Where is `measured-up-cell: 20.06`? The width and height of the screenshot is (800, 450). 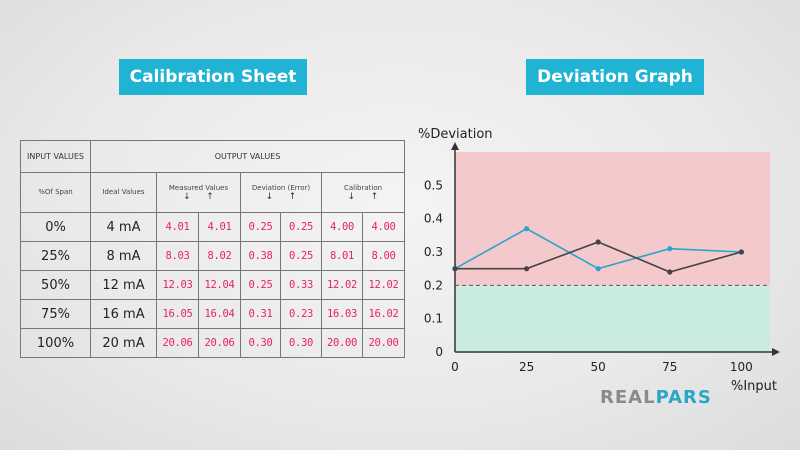 measured-up-cell: 20.06 is located at coordinates (219, 343).